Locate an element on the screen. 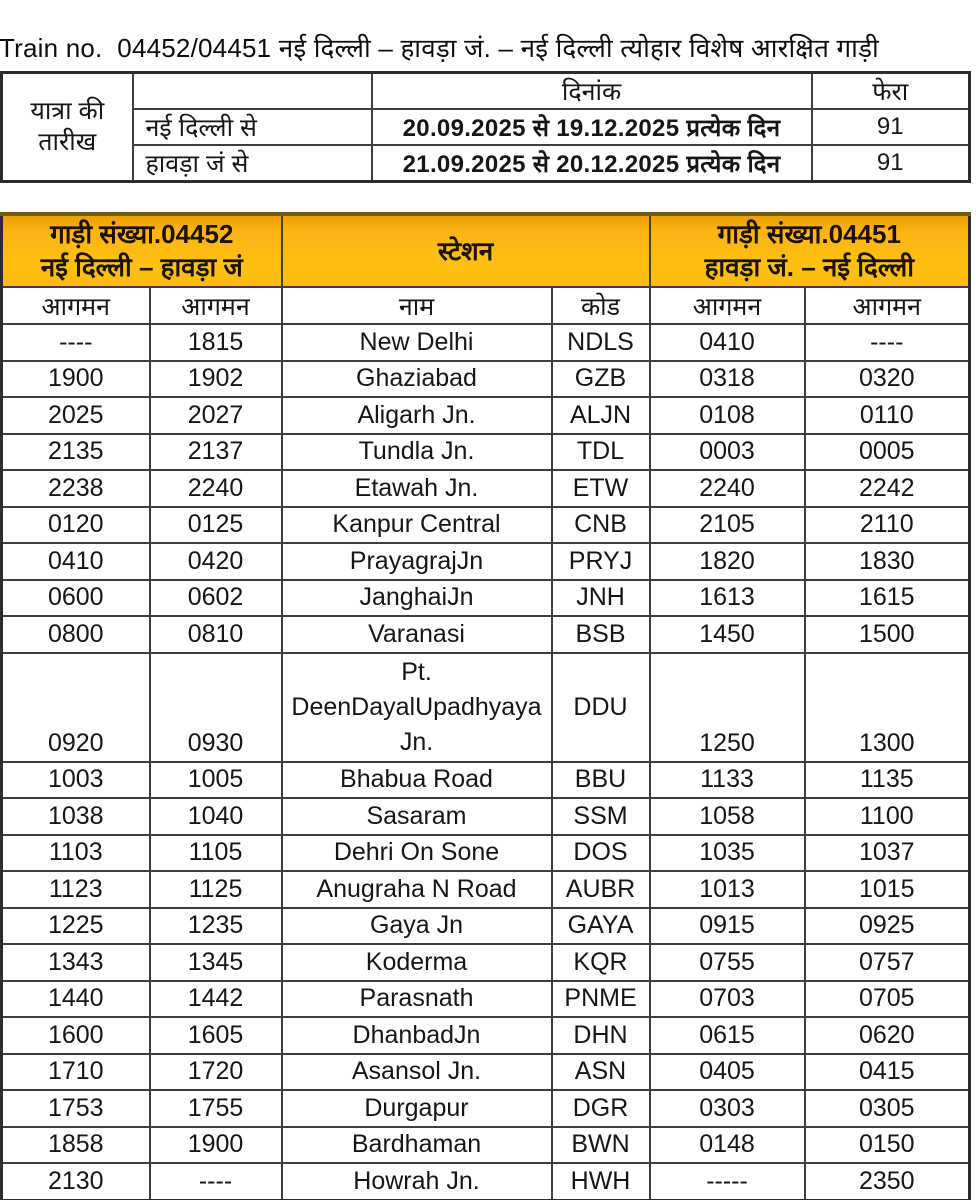  station-code: PRYJ is located at coordinates (600, 561).